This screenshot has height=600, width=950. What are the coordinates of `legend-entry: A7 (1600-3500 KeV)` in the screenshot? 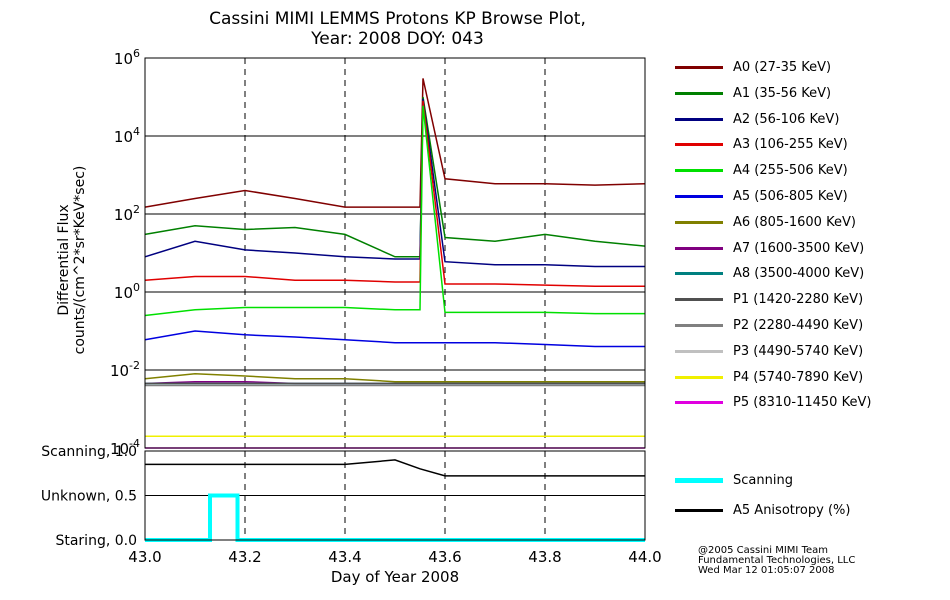 It's located at (769, 249).